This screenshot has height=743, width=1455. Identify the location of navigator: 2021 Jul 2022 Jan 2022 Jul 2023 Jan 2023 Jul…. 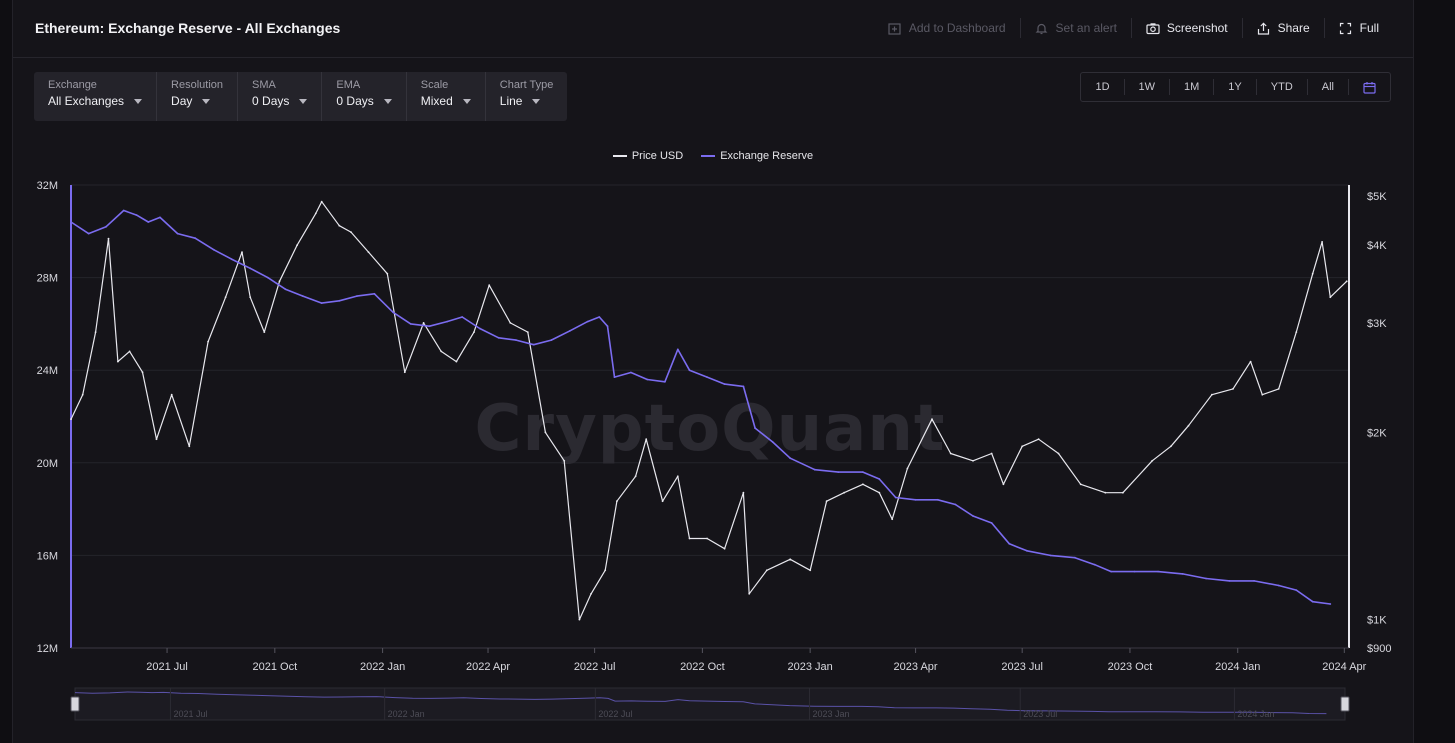
(710, 704).